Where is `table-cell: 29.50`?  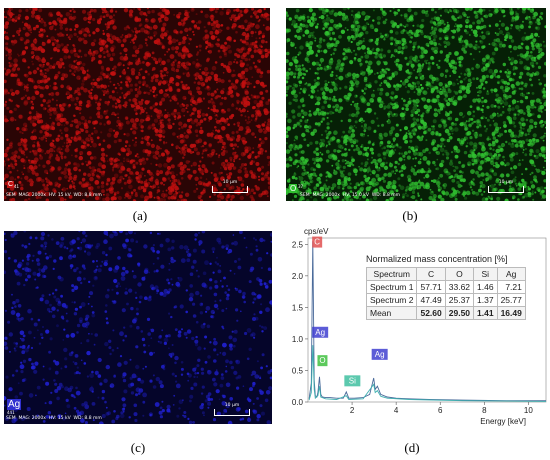
table-cell: 29.50 is located at coordinates (459, 313).